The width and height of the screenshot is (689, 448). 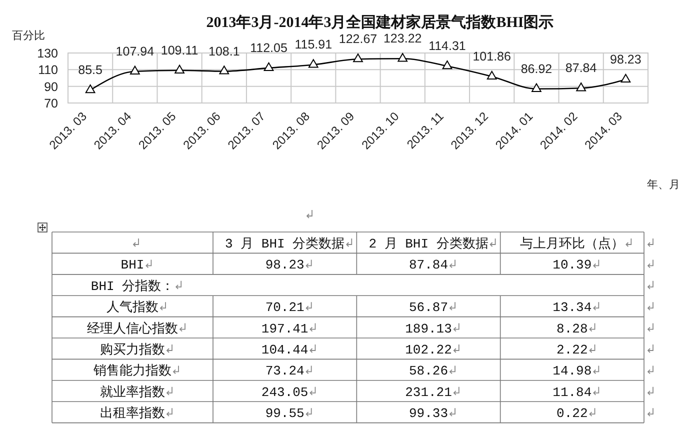 What do you see at coordinates (224, 51) in the screenshot?
I see `data-label: 108.1` at bounding box center [224, 51].